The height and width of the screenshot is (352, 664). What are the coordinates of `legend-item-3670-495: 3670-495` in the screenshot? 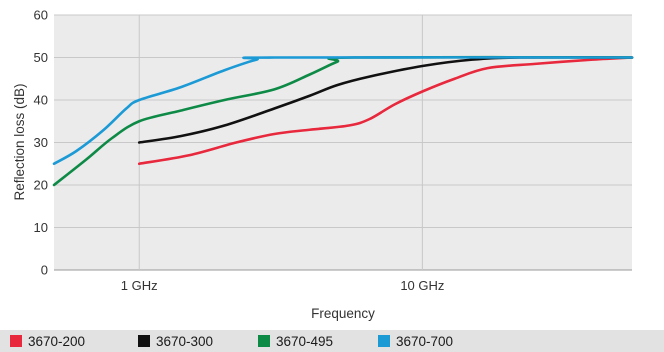 It's located at (312, 341).